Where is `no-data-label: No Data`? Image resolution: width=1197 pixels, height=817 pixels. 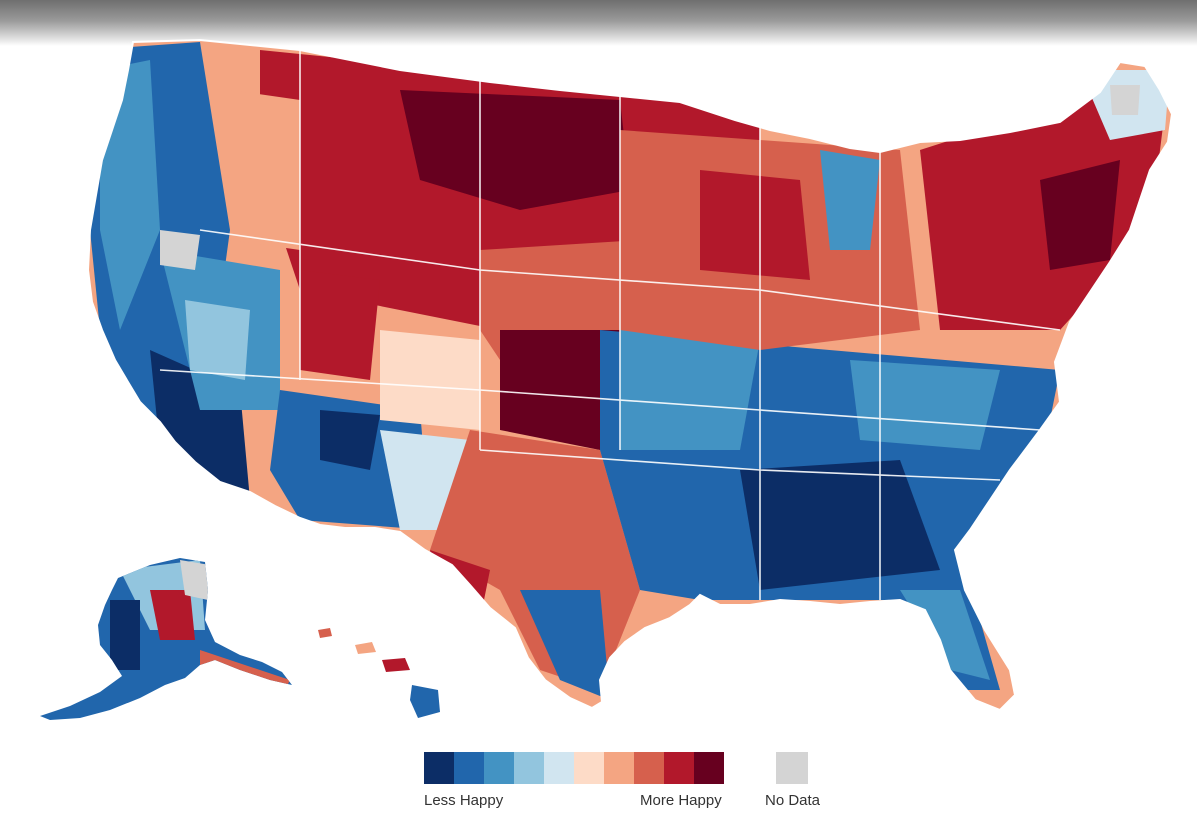
no-data-label: No Data is located at coordinates (793, 800).